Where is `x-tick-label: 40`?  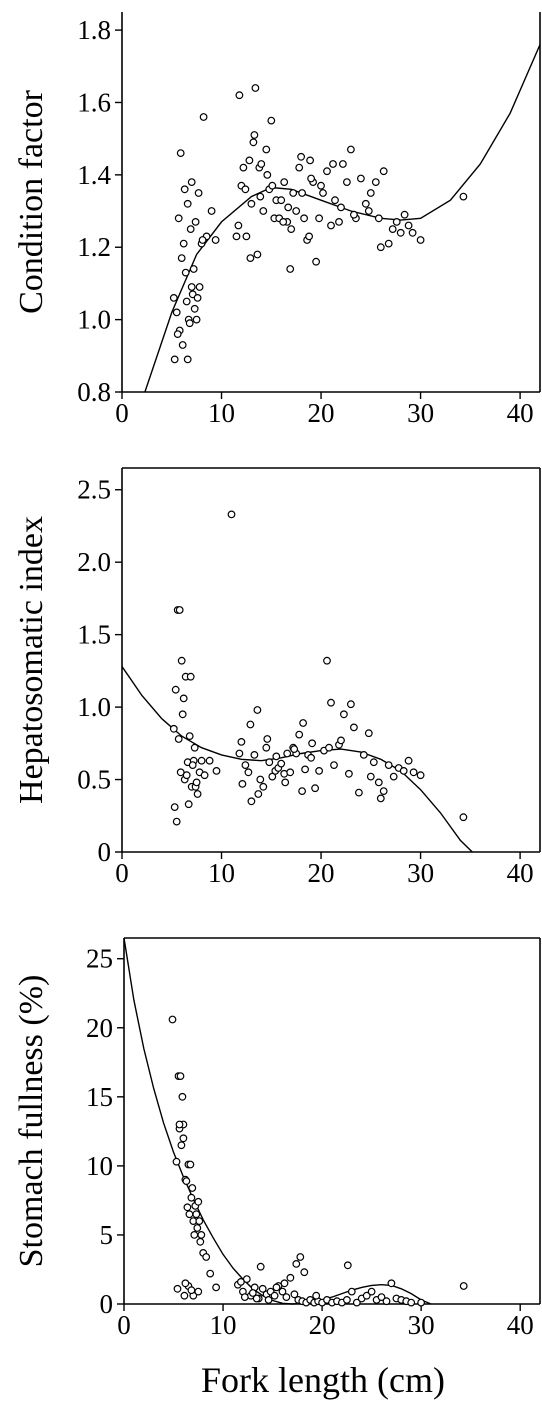
x-tick-label: 40 is located at coordinates (520, 413).